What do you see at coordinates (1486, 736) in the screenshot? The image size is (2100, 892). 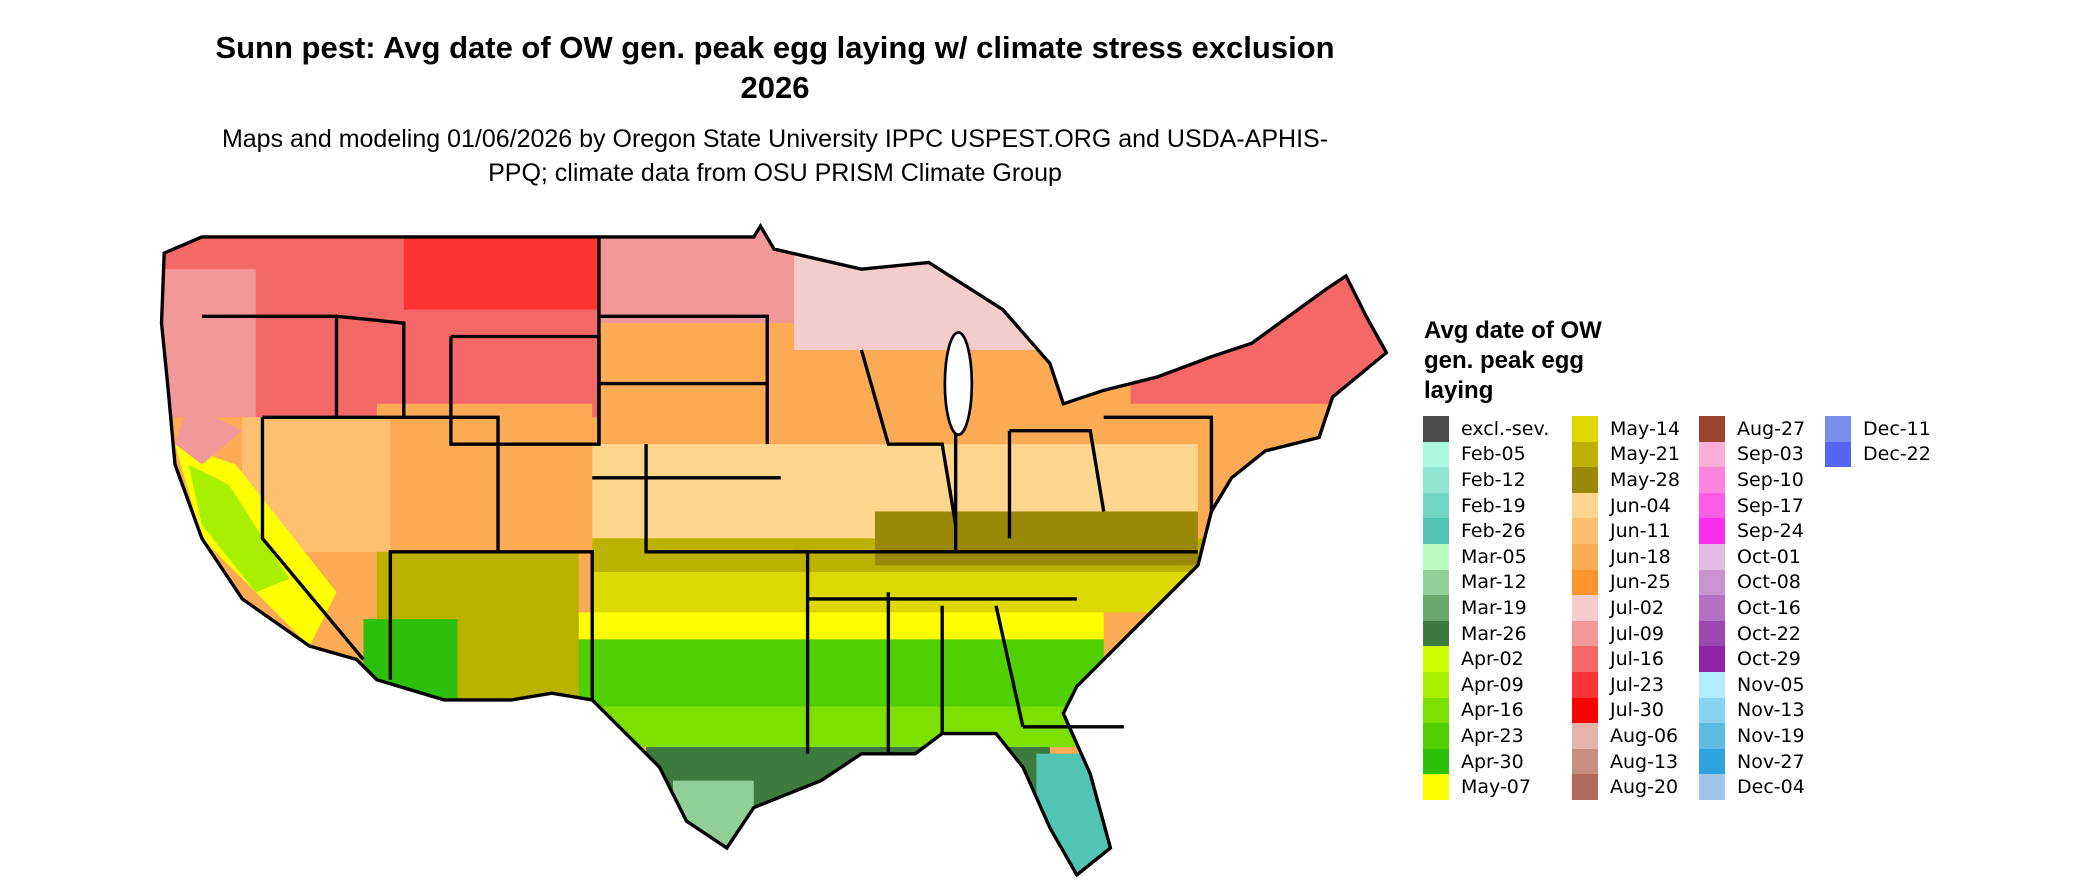 I see `legend-item: Apr-23` at bounding box center [1486, 736].